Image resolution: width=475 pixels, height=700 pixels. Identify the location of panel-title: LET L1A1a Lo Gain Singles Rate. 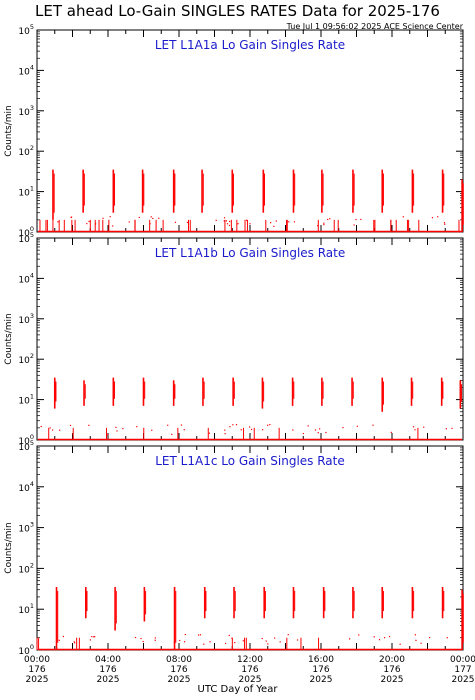
(250, 45).